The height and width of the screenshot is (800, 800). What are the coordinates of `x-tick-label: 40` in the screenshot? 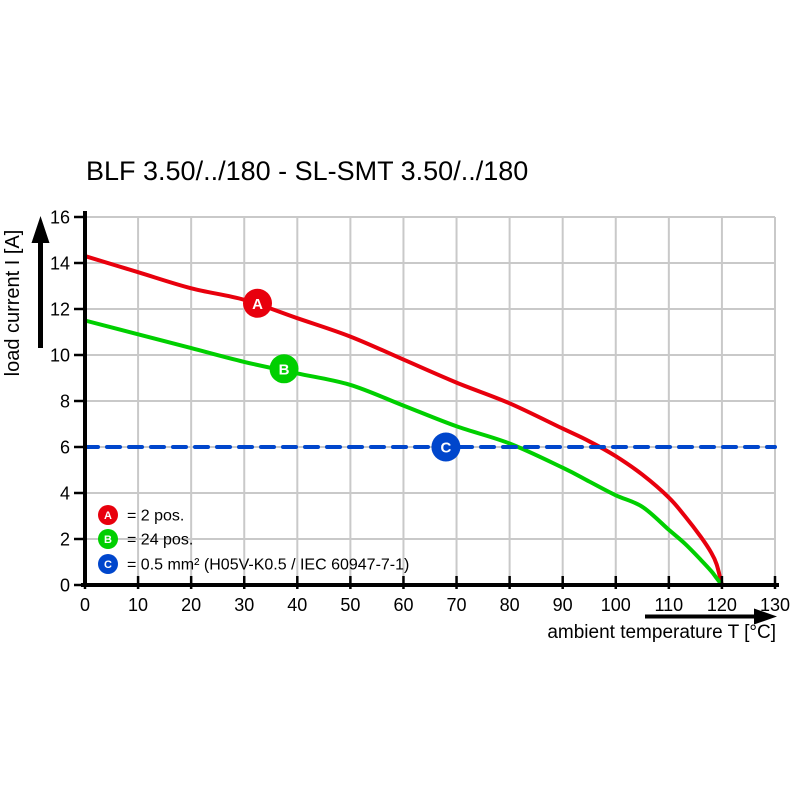 It's located at (297, 605).